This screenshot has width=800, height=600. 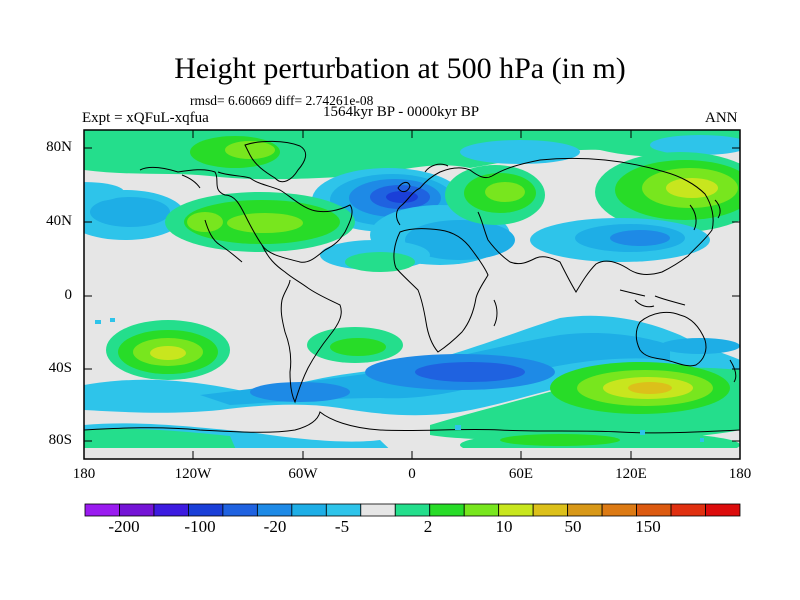 What do you see at coordinates (59, 221) in the screenshot?
I see `lat-tick-label: 40N` at bounding box center [59, 221].